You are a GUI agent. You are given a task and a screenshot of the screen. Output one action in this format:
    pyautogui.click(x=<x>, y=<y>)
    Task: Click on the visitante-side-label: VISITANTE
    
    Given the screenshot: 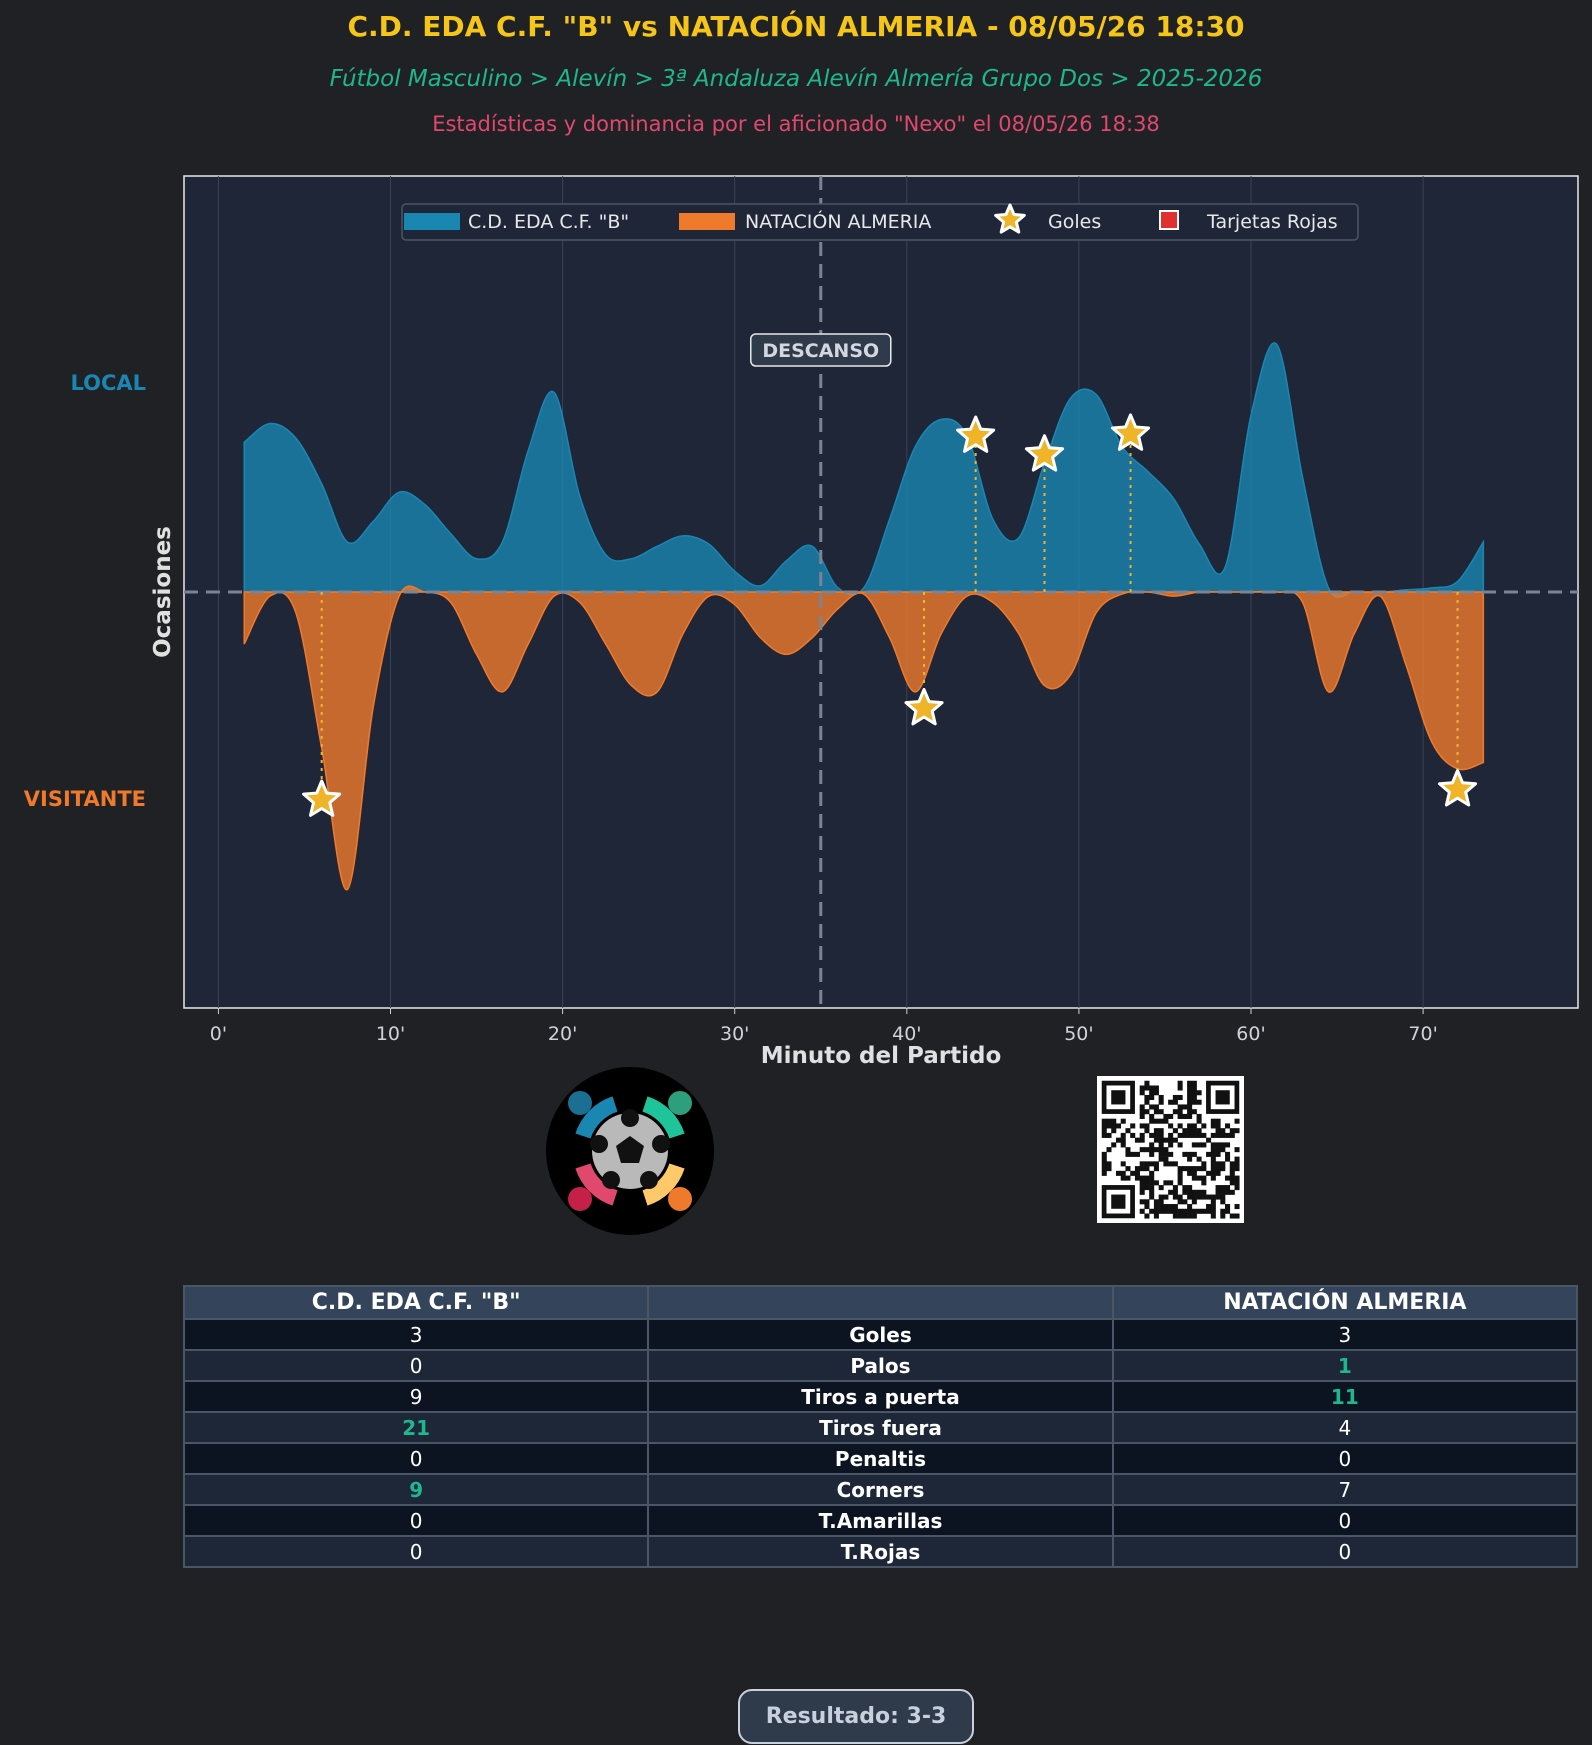 What is the action you would take?
    pyautogui.click(x=85, y=799)
    